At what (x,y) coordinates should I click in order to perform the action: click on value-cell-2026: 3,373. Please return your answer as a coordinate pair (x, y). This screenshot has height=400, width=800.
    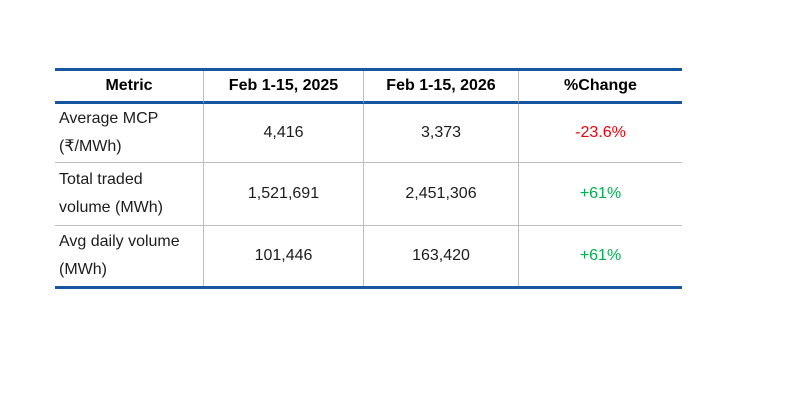
    Looking at the image, I should click on (440, 133).